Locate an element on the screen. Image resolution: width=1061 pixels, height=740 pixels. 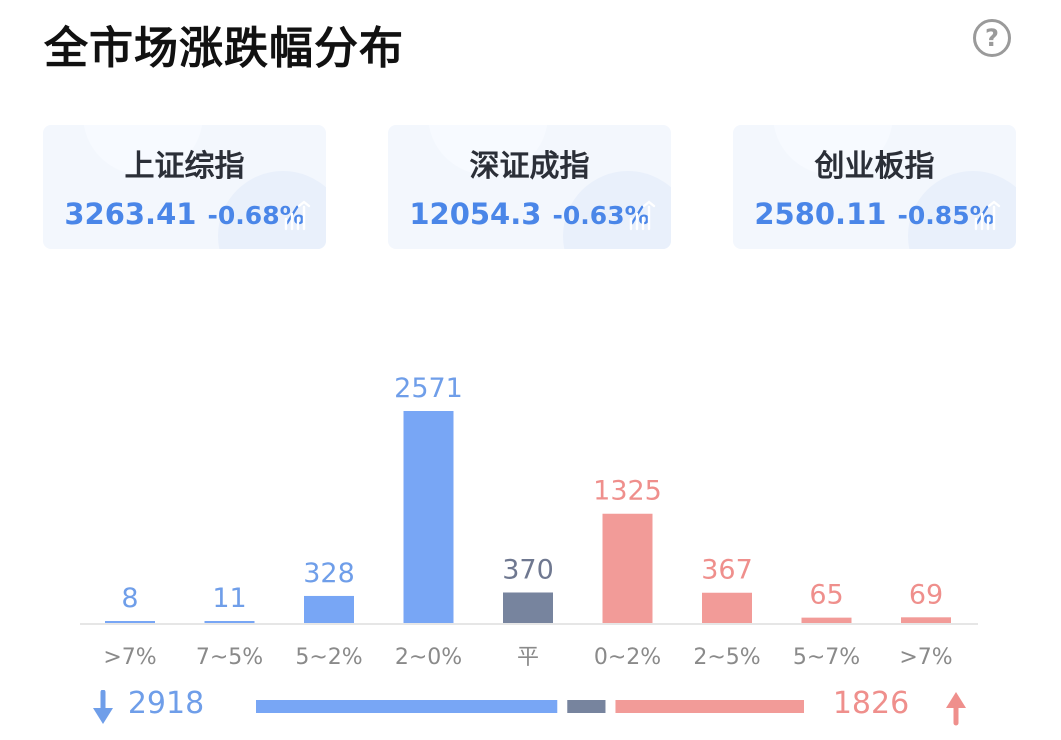
index-name: 创业板指 is located at coordinates (874, 166).